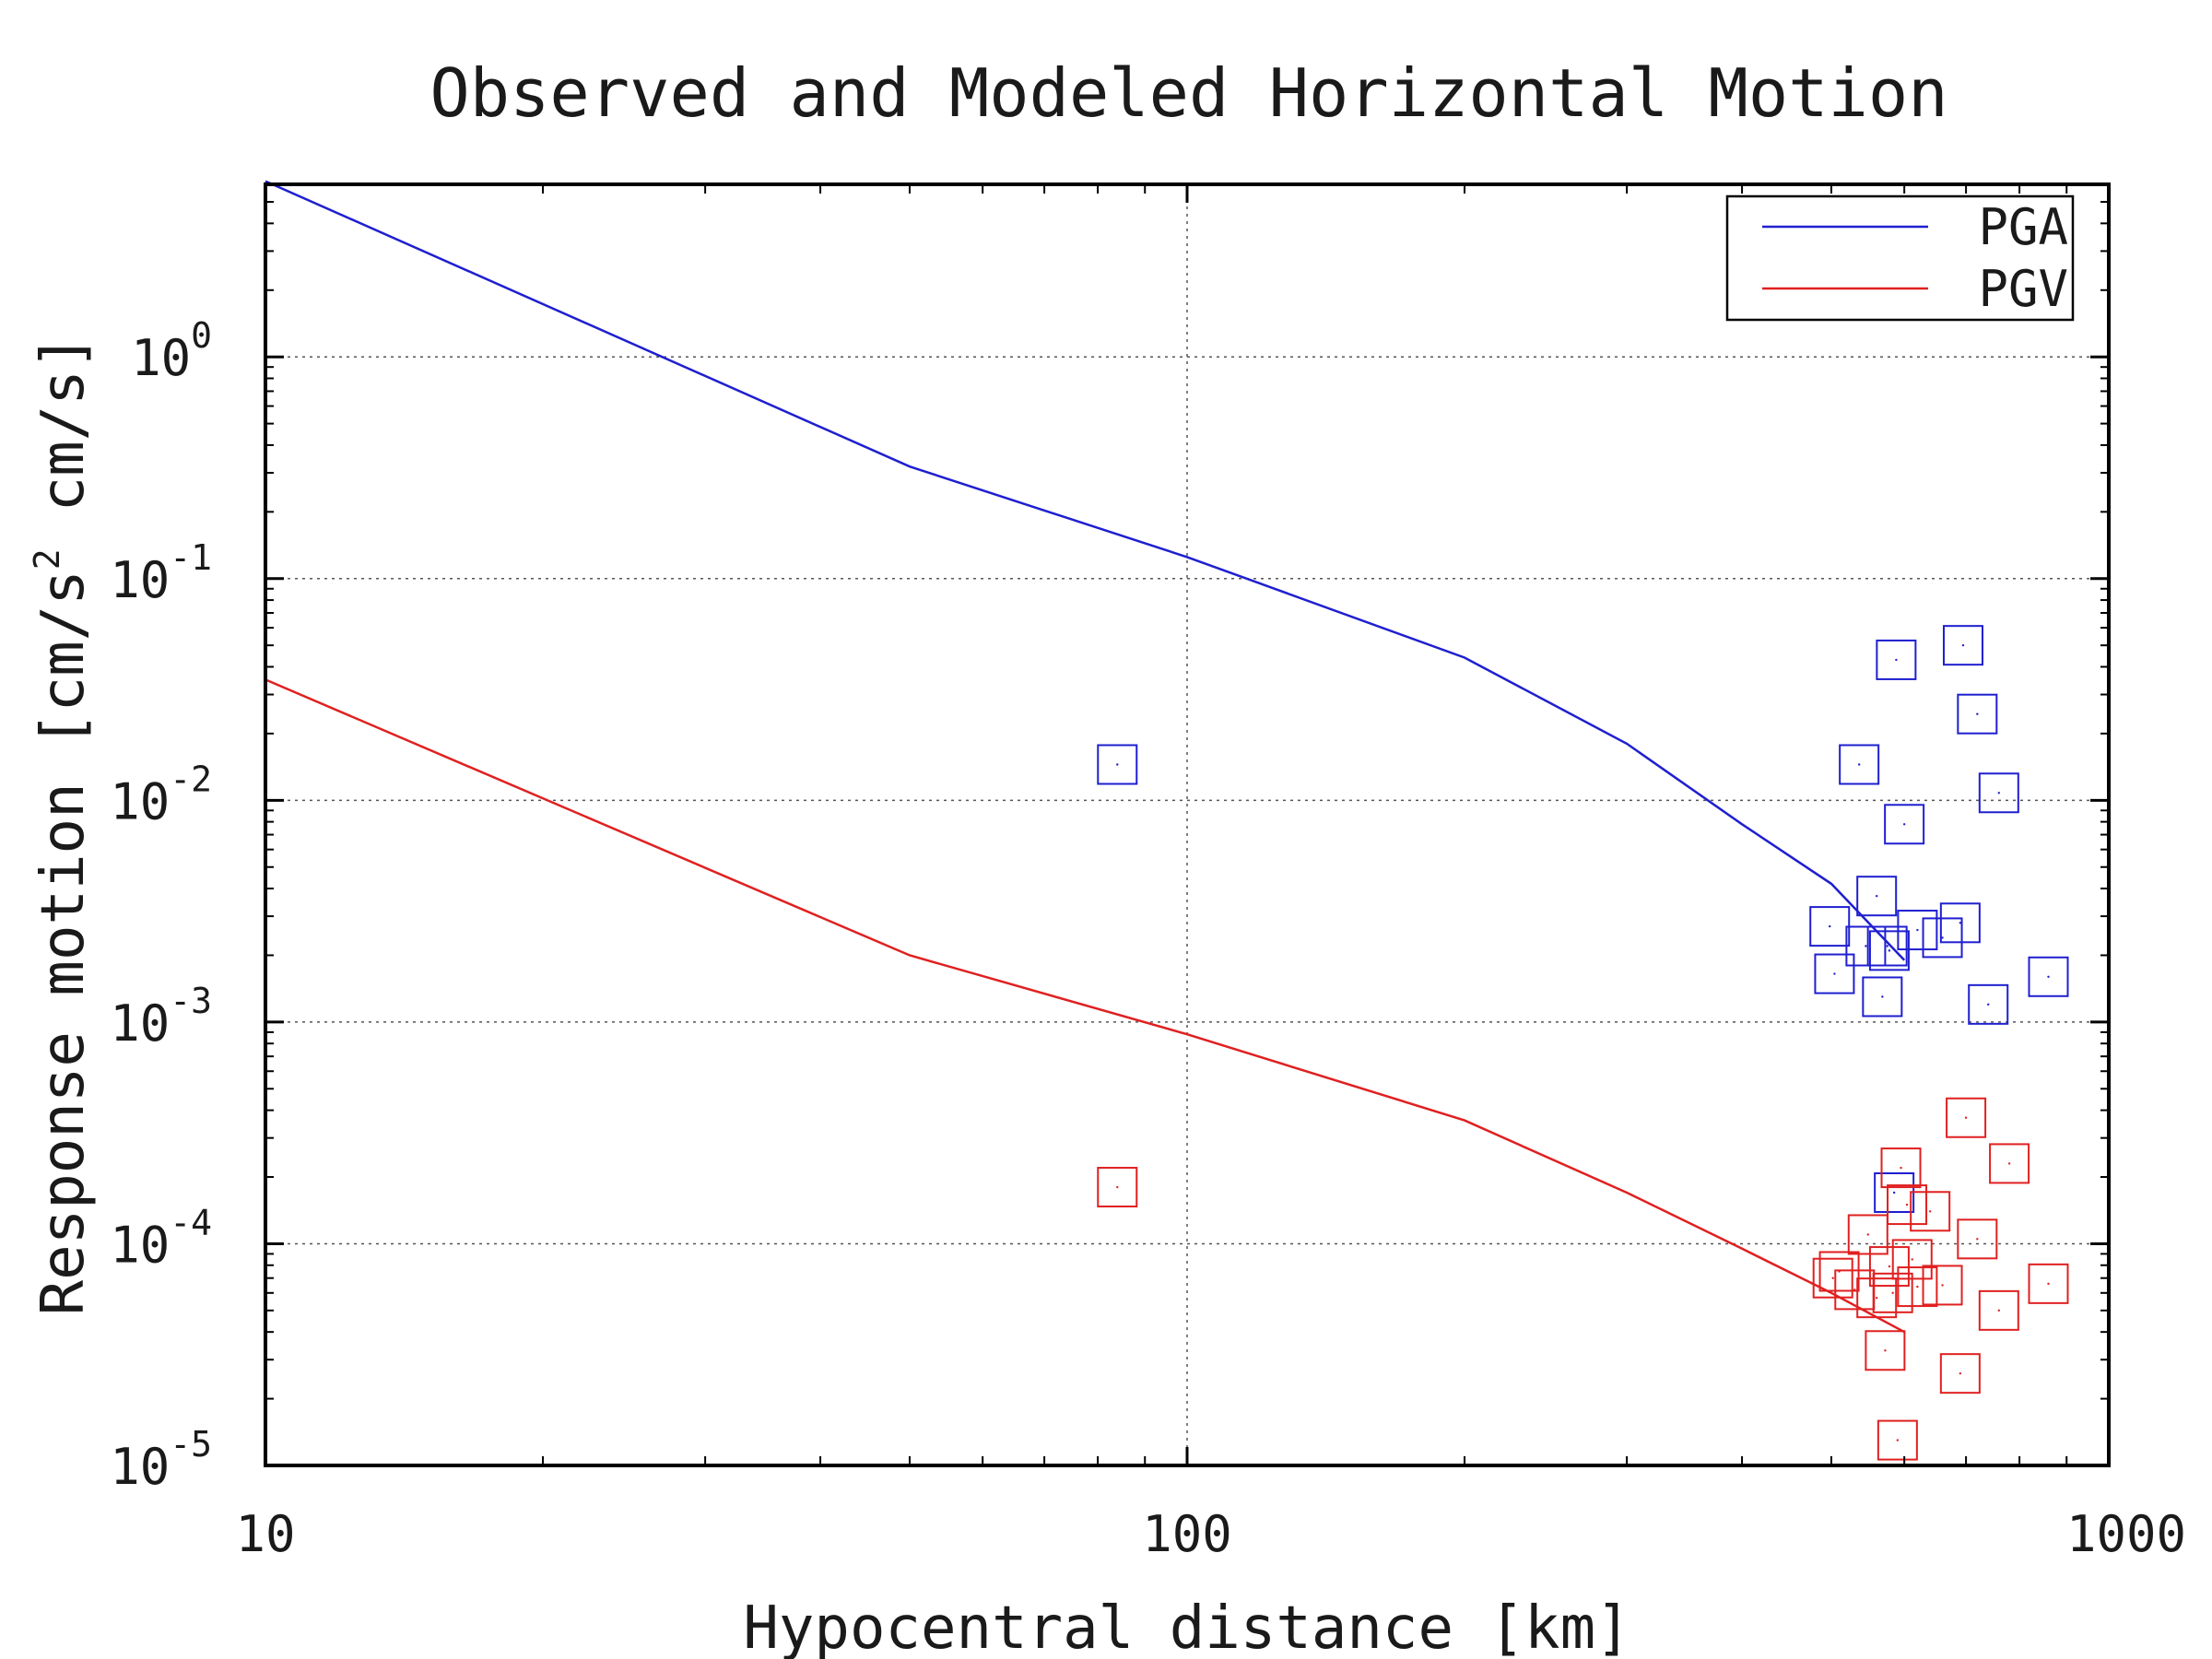 Image resolution: width=2212 pixels, height=1659 pixels. What do you see at coordinates (2023, 227) in the screenshot?
I see `legend-label-pga: PGA` at bounding box center [2023, 227].